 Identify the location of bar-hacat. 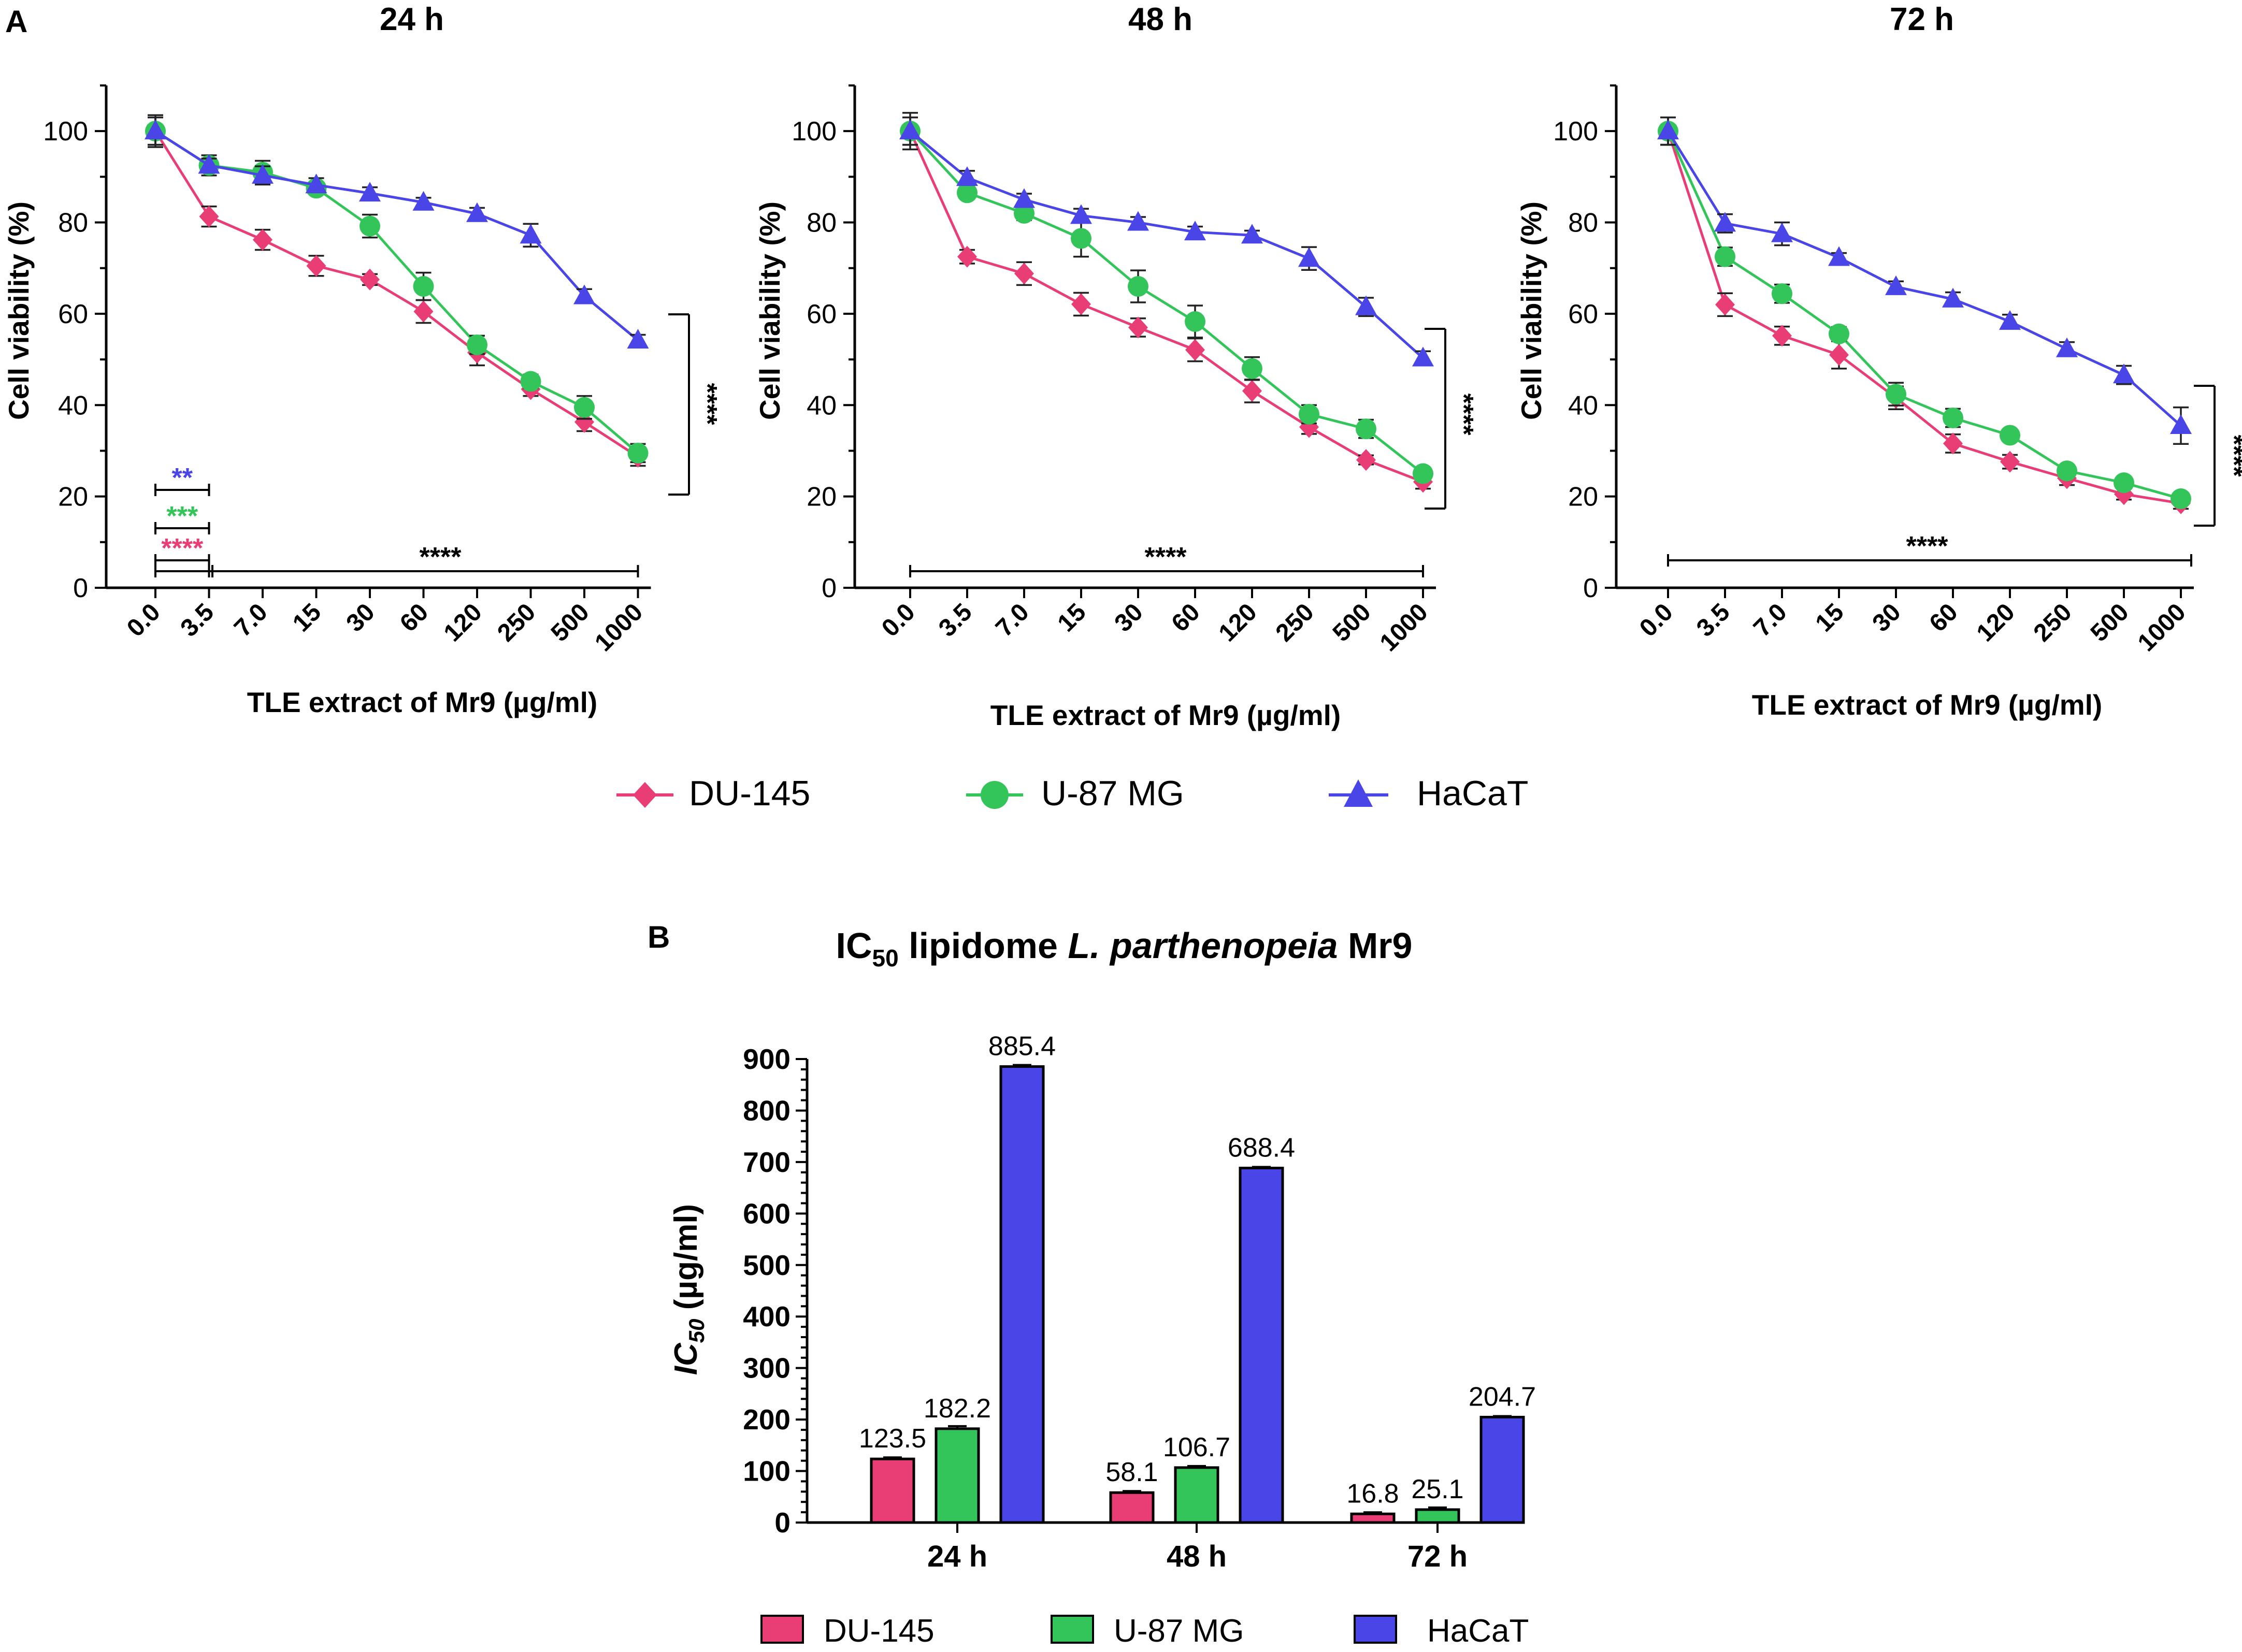
(1022, 1295).